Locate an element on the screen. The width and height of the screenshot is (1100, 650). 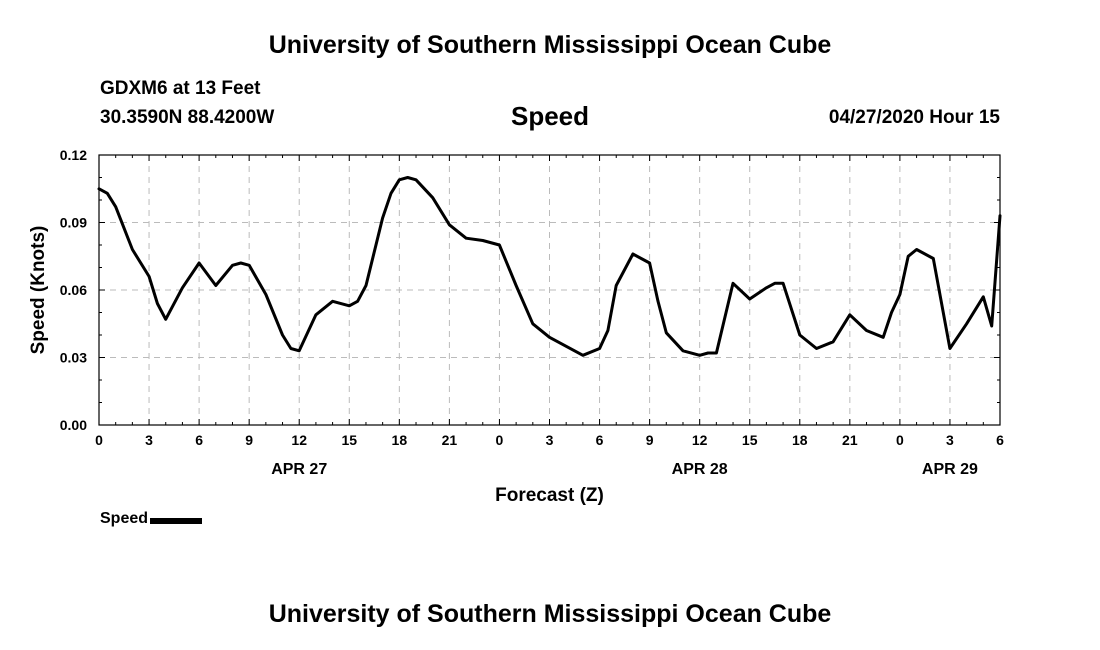
datetime-label: 04/27/2020 Hour 15 is located at coordinates (914, 117).